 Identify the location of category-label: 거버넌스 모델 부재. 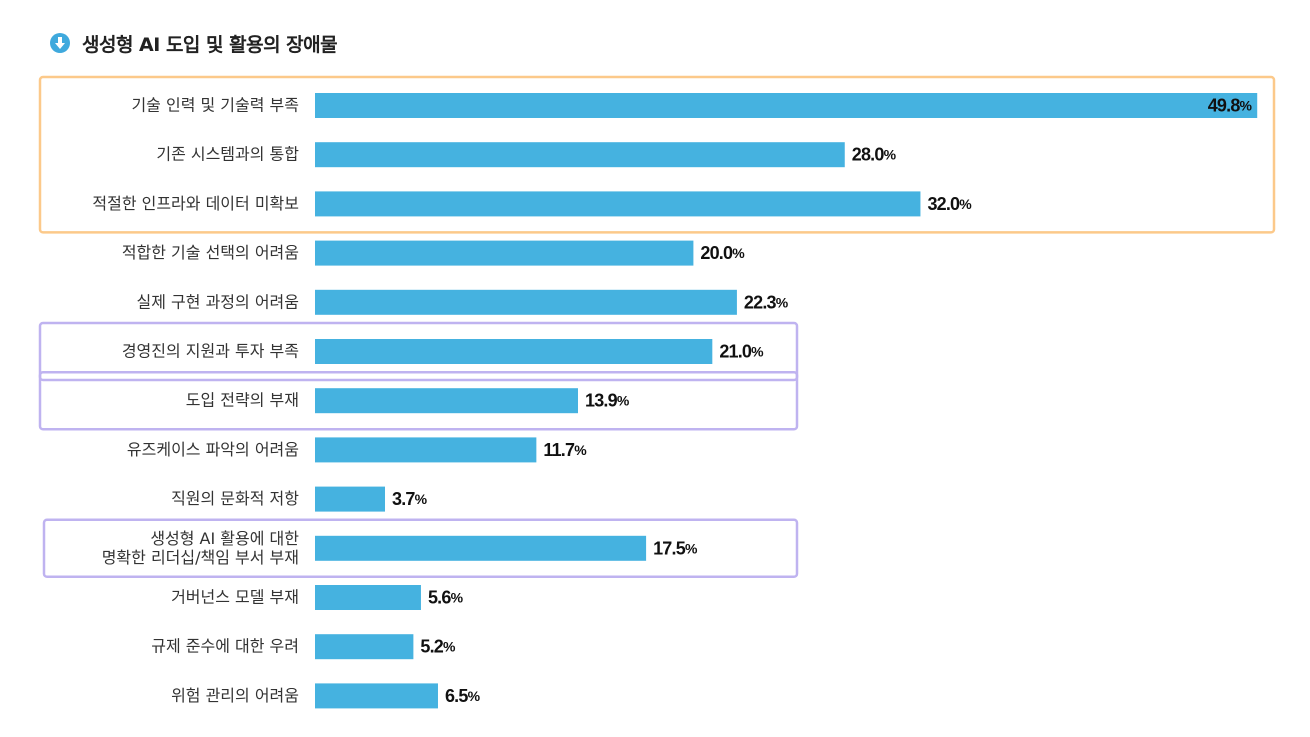
(235, 596).